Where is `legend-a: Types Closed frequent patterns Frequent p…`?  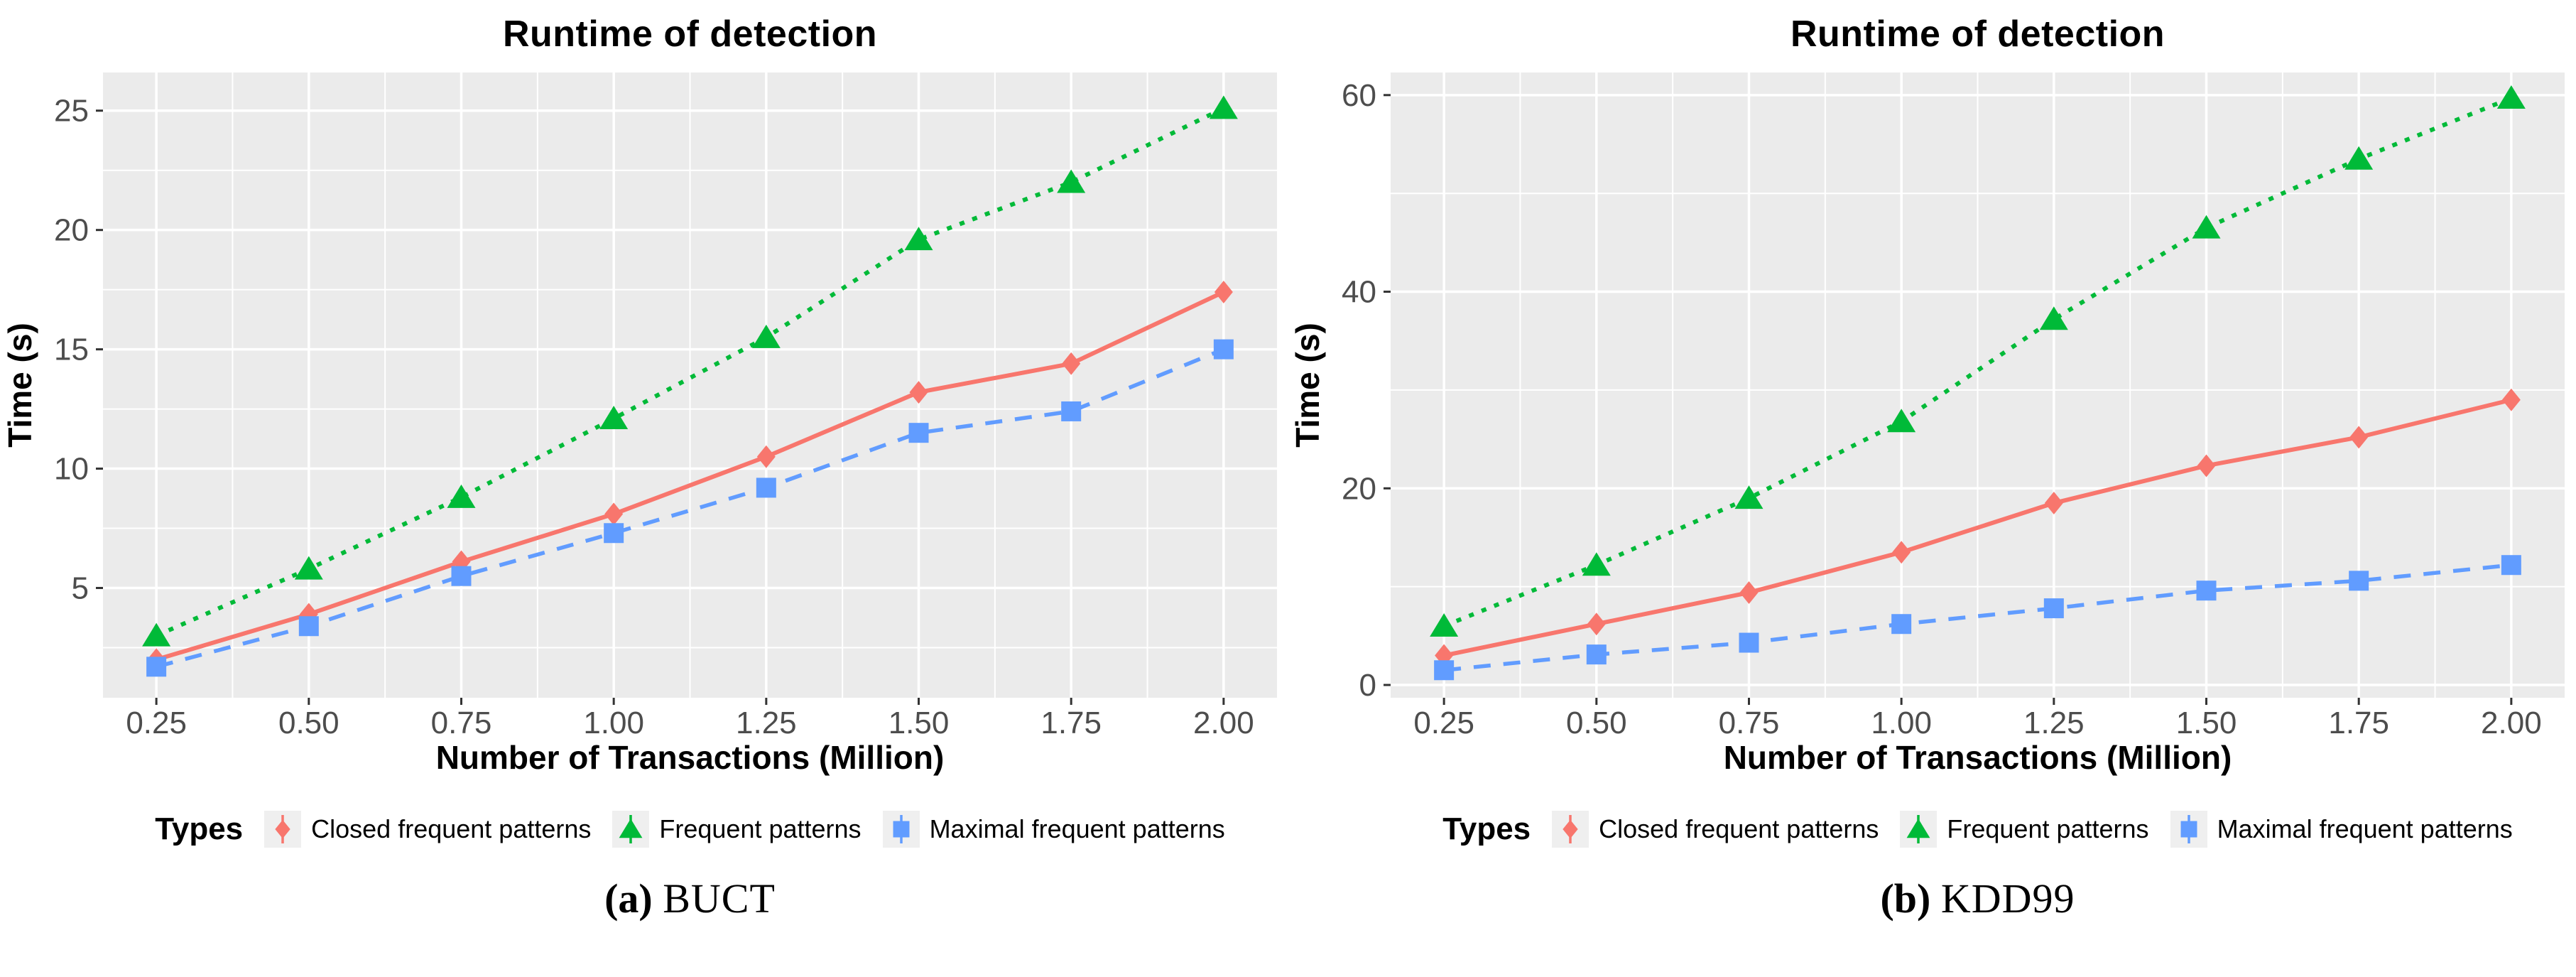
legend-a: Types Closed frequent patterns Frequent p… is located at coordinates (690, 829).